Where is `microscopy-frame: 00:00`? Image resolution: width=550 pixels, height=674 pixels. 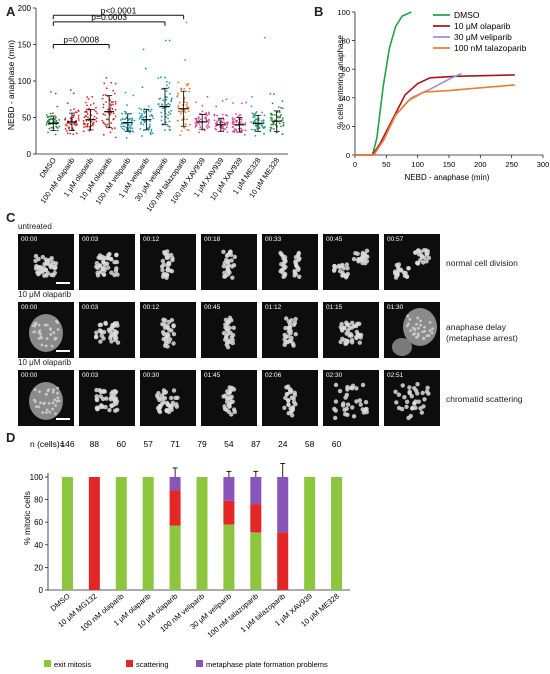 microscopy-frame: 00:00 is located at coordinates (46, 330).